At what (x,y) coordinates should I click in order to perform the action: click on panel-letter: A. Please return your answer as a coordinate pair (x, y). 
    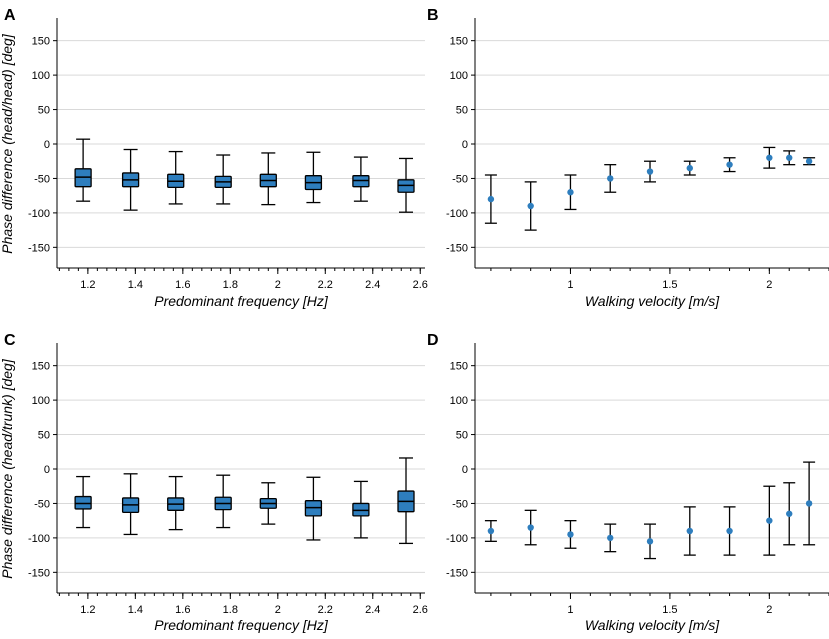
    Looking at the image, I should click on (10, 15).